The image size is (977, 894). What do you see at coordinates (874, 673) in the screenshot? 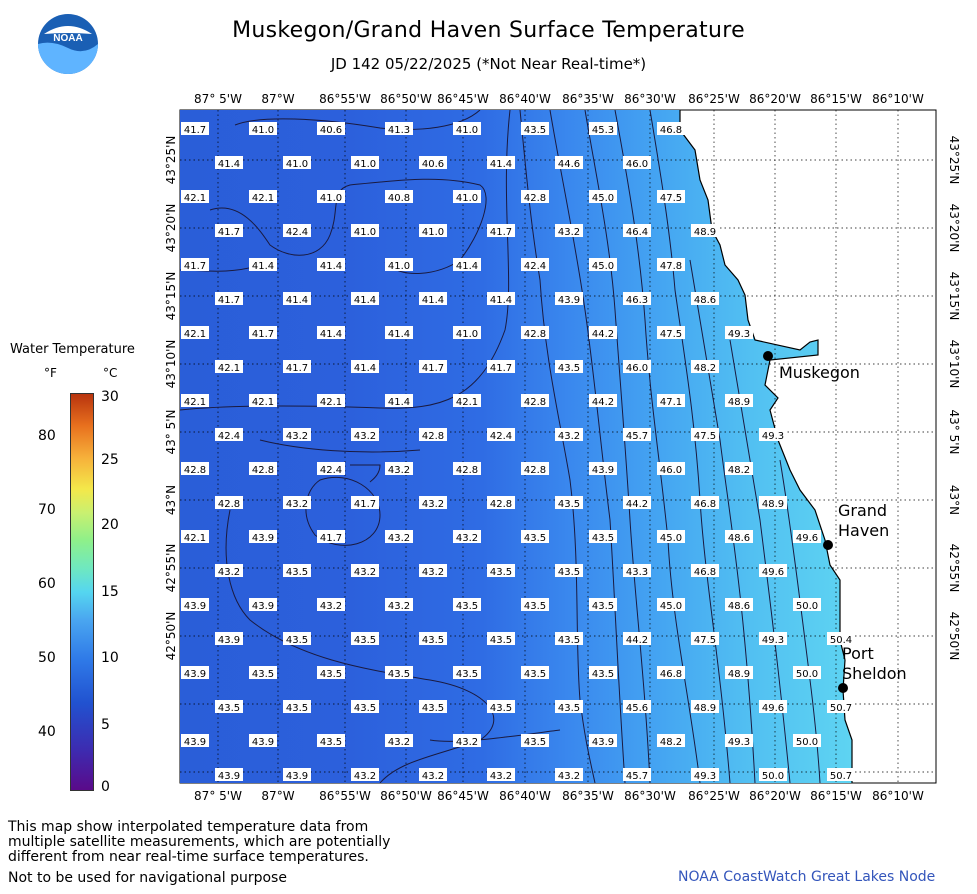
I see `place-label-sheldon: Sheldon` at bounding box center [874, 673].